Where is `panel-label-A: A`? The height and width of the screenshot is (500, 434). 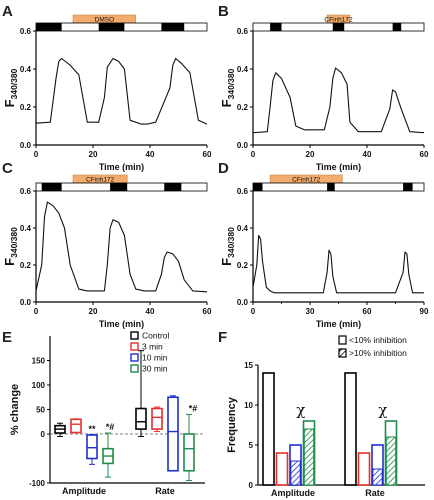
panel-label-A: A is located at coordinates (7, 11).